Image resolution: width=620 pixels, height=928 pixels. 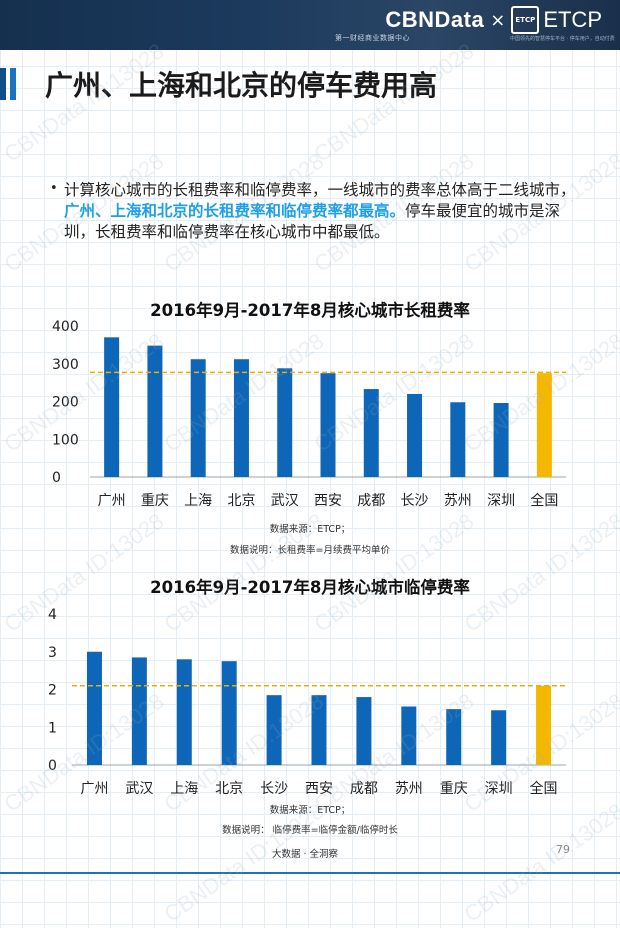 I want to click on y-tick-label-2: 2, so click(x=52, y=691).